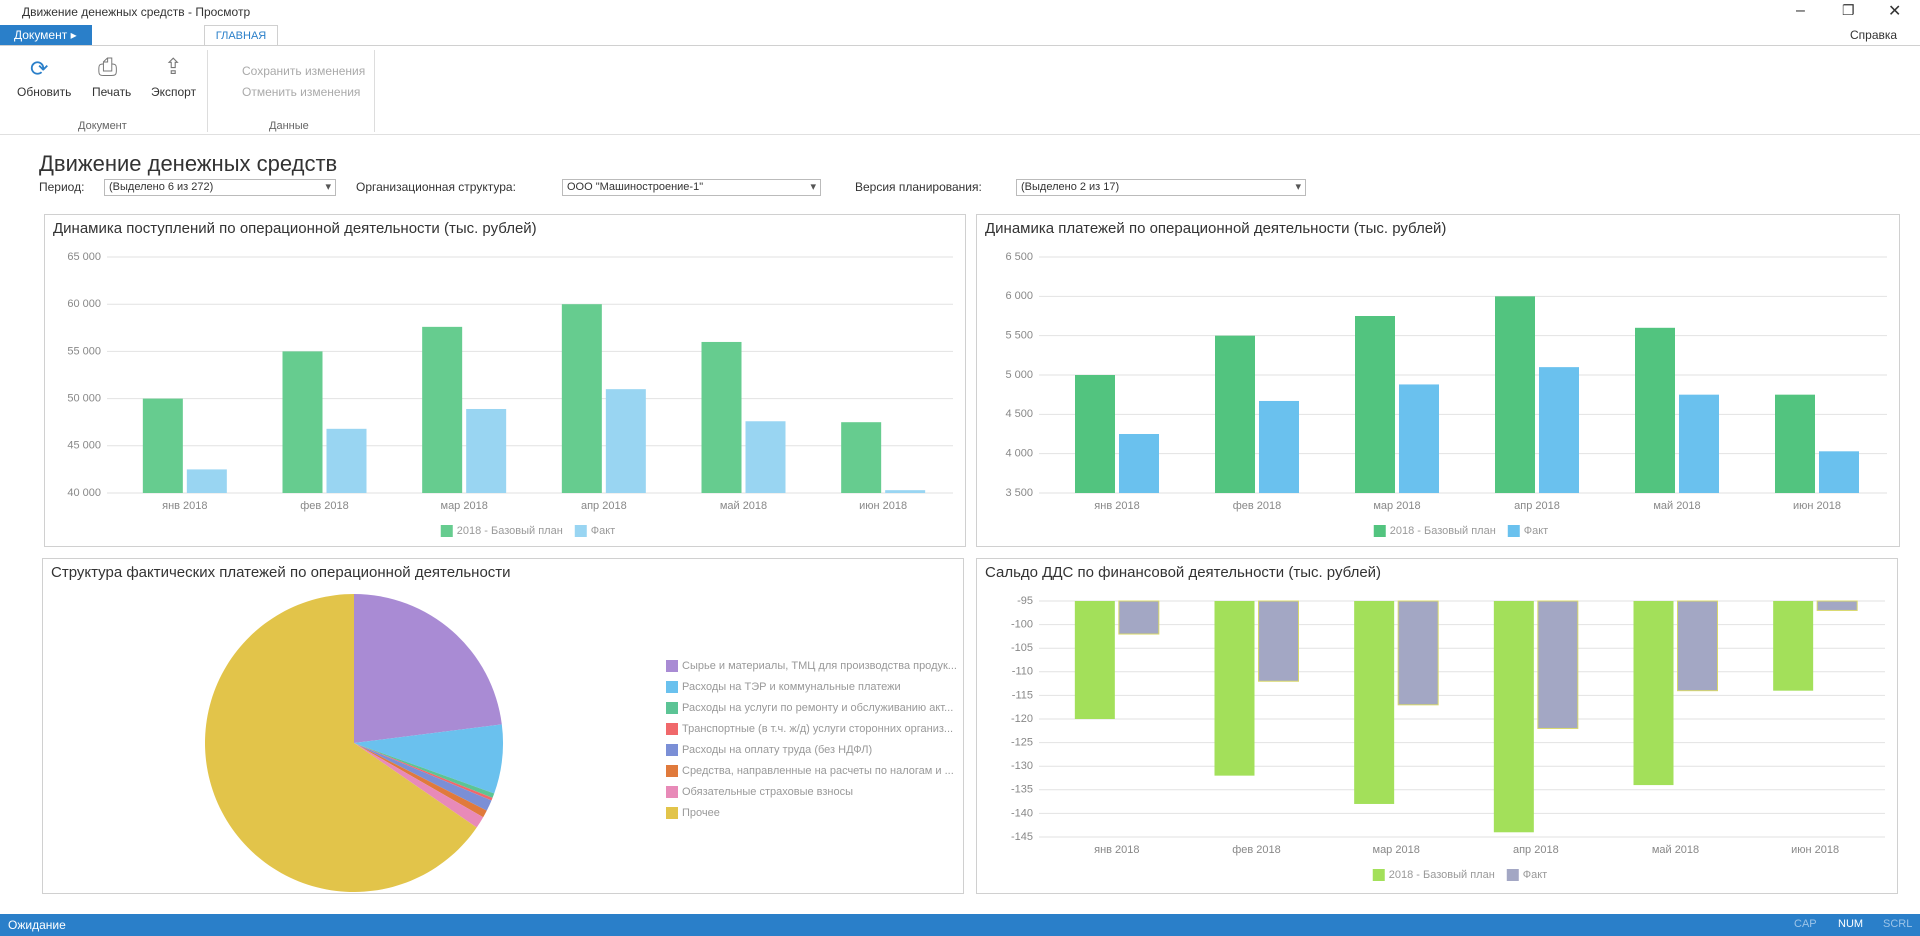 This screenshot has height=936, width=1920. Describe the element at coordinates (84, 257) in the screenshot. I see `y-tick-label: 65 000` at that location.